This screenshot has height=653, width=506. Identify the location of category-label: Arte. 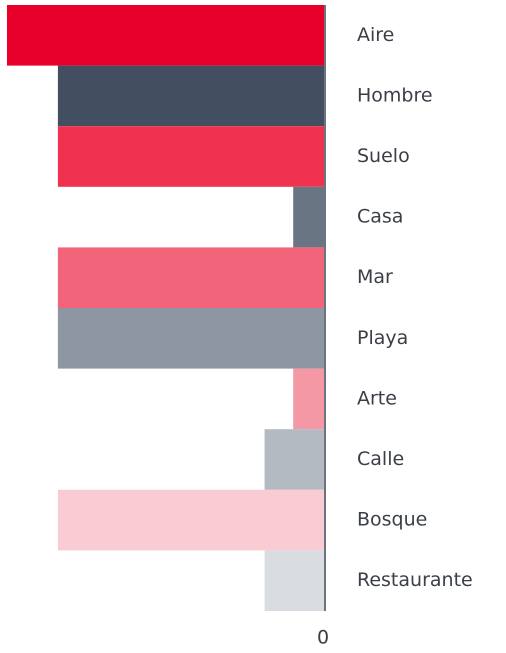
(377, 398).